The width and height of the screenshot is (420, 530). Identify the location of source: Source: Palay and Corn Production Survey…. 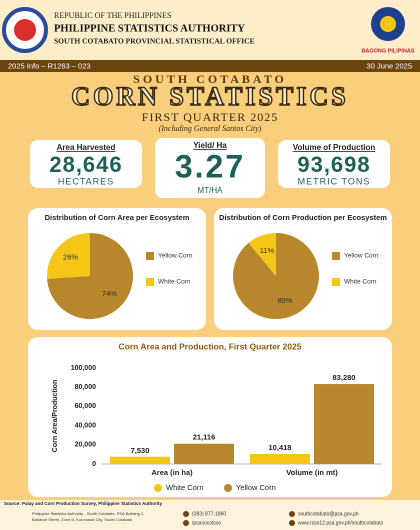
(83, 503).